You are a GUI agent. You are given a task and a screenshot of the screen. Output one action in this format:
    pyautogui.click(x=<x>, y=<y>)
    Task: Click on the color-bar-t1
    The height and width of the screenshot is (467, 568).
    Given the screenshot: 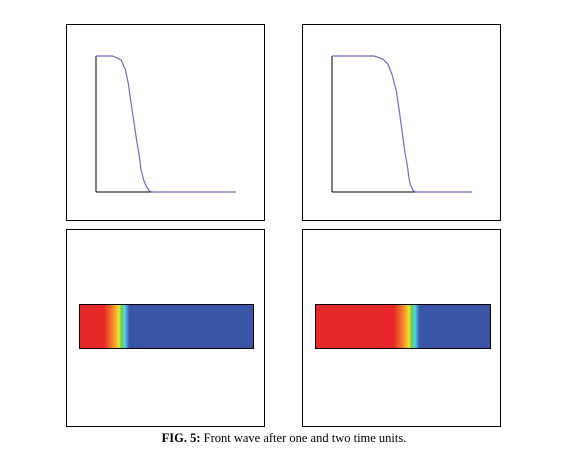 What is the action you would take?
    pyautogui.click(x=166, y=326)
    